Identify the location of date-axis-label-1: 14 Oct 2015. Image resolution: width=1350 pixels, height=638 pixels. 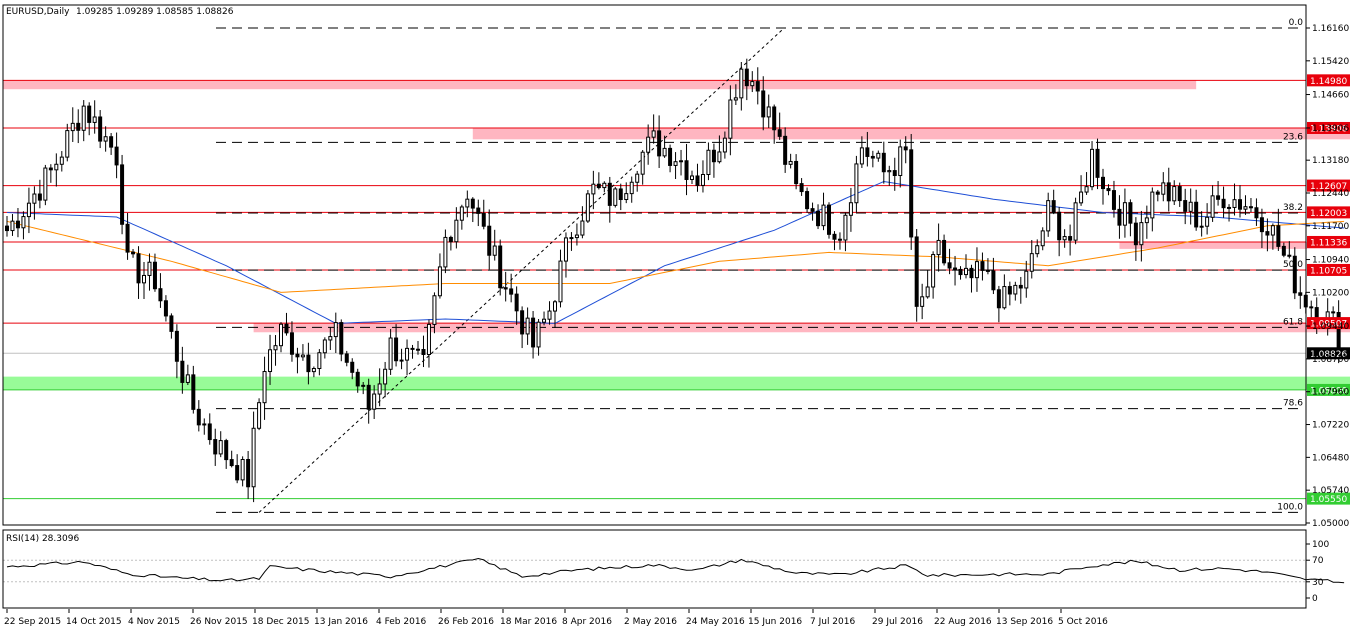
(94, 622).